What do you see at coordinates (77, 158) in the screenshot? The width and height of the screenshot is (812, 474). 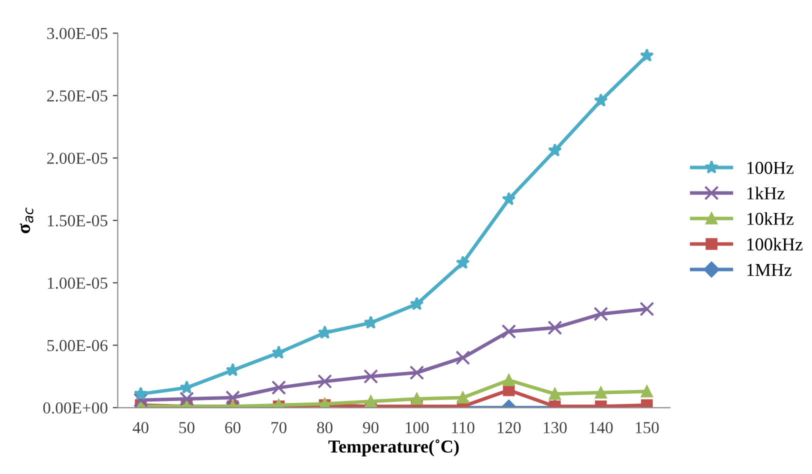 I see `y-tick-label: 2.00E-05` at bounding box center [77, 158].